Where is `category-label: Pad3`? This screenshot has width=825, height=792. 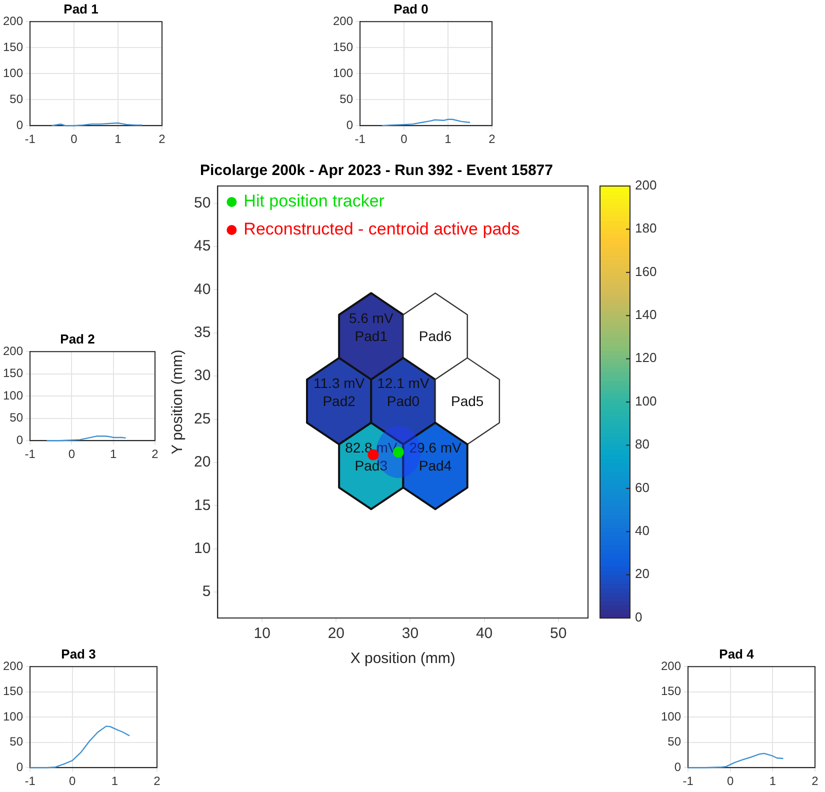
category-label: Pad3 is located at coordinates (371, 466).